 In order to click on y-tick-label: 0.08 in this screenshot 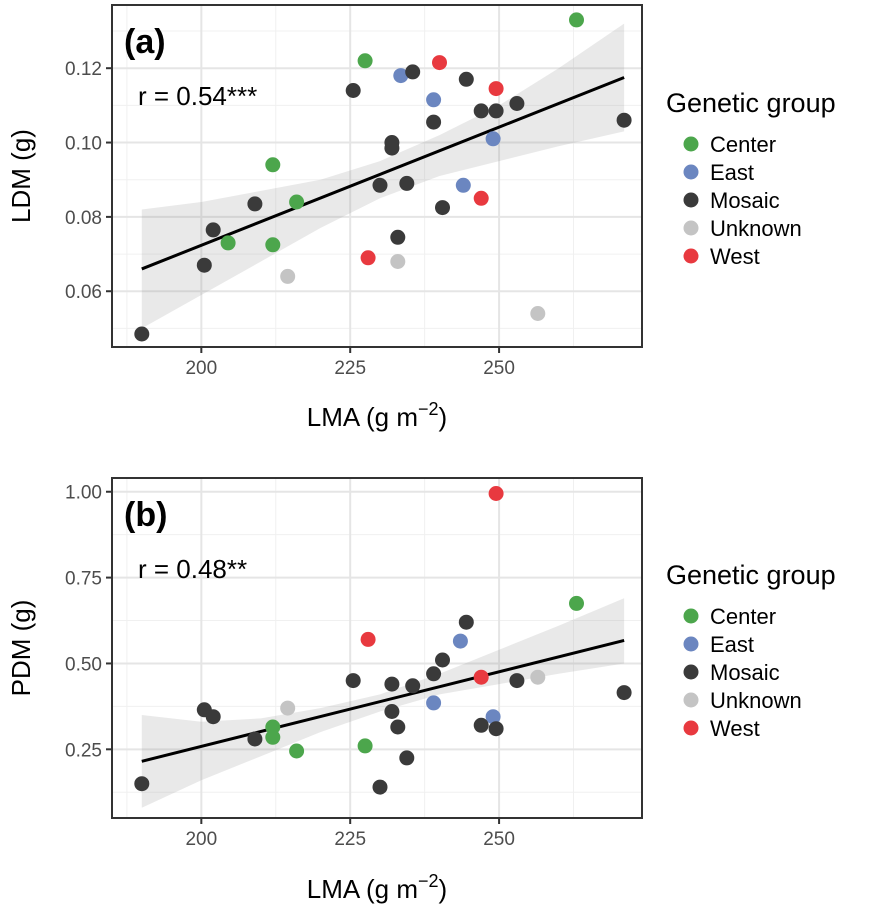, I will do `click(83, 218)`.